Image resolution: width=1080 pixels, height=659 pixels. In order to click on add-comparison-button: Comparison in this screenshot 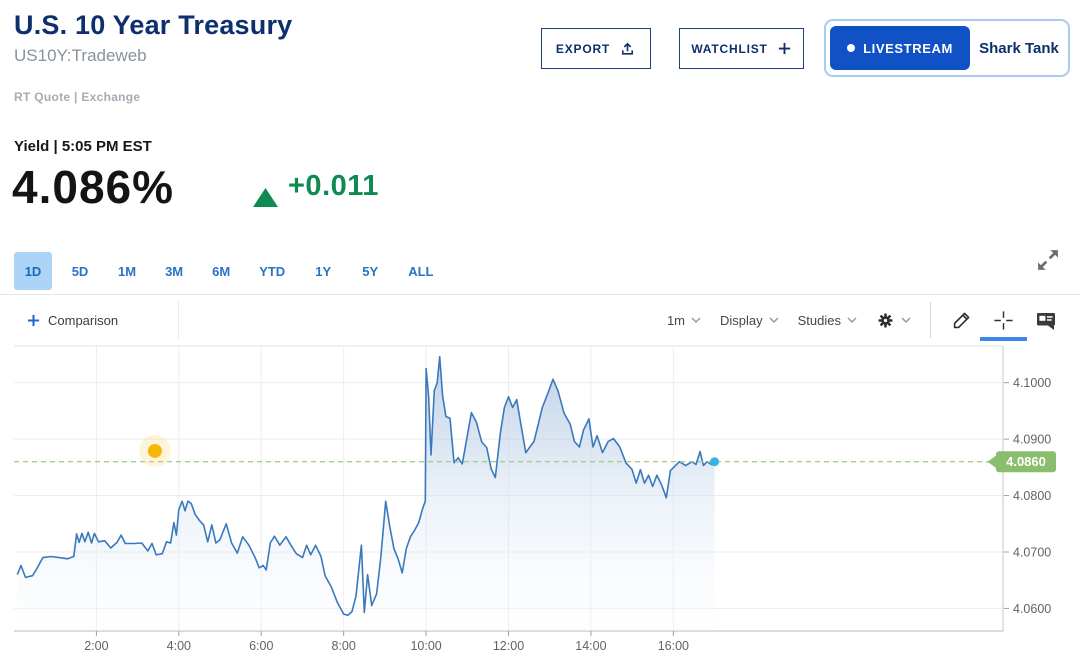, I will do `click(72, 320)`.